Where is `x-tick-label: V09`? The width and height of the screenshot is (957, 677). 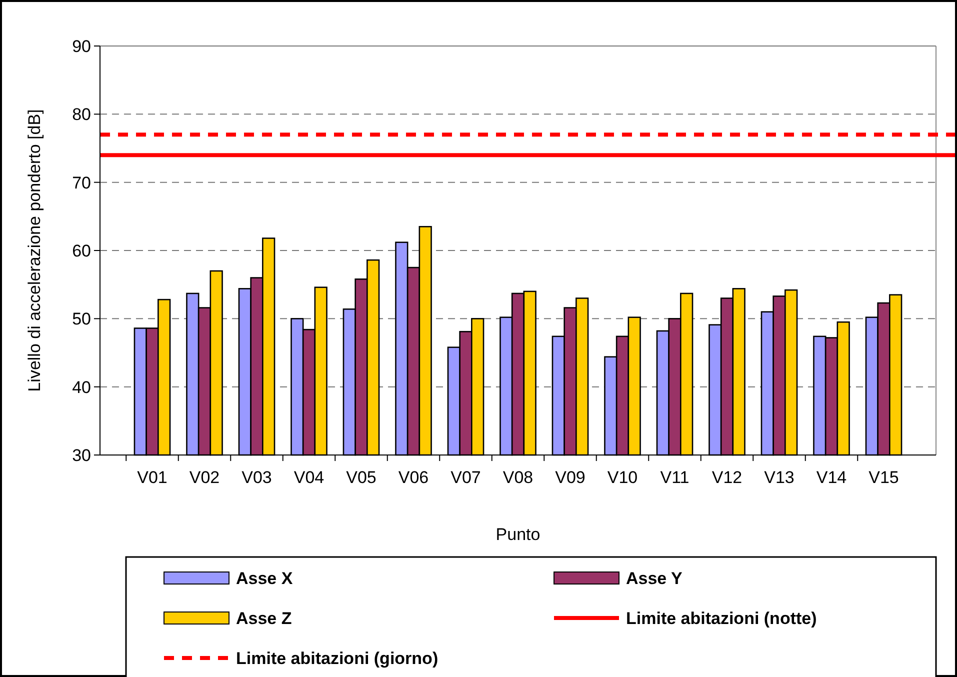 x-tick-label: V09 is located at coordinates (570, 477).